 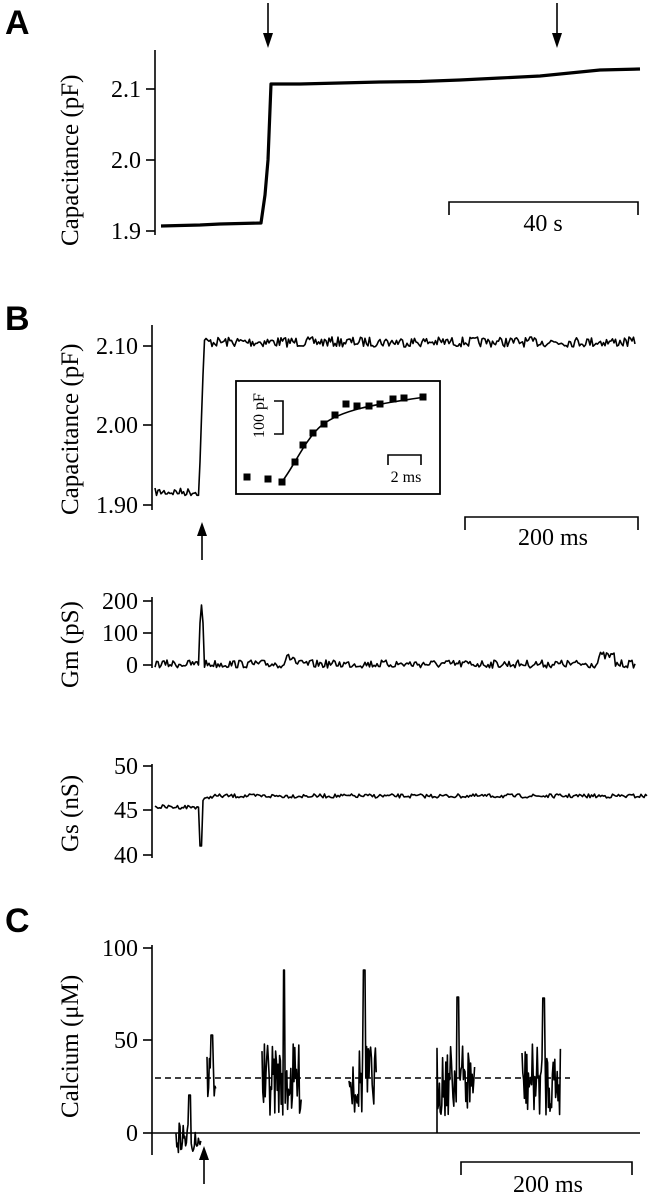 I want to click on scale-bar-a, so click(x=543, y=208).